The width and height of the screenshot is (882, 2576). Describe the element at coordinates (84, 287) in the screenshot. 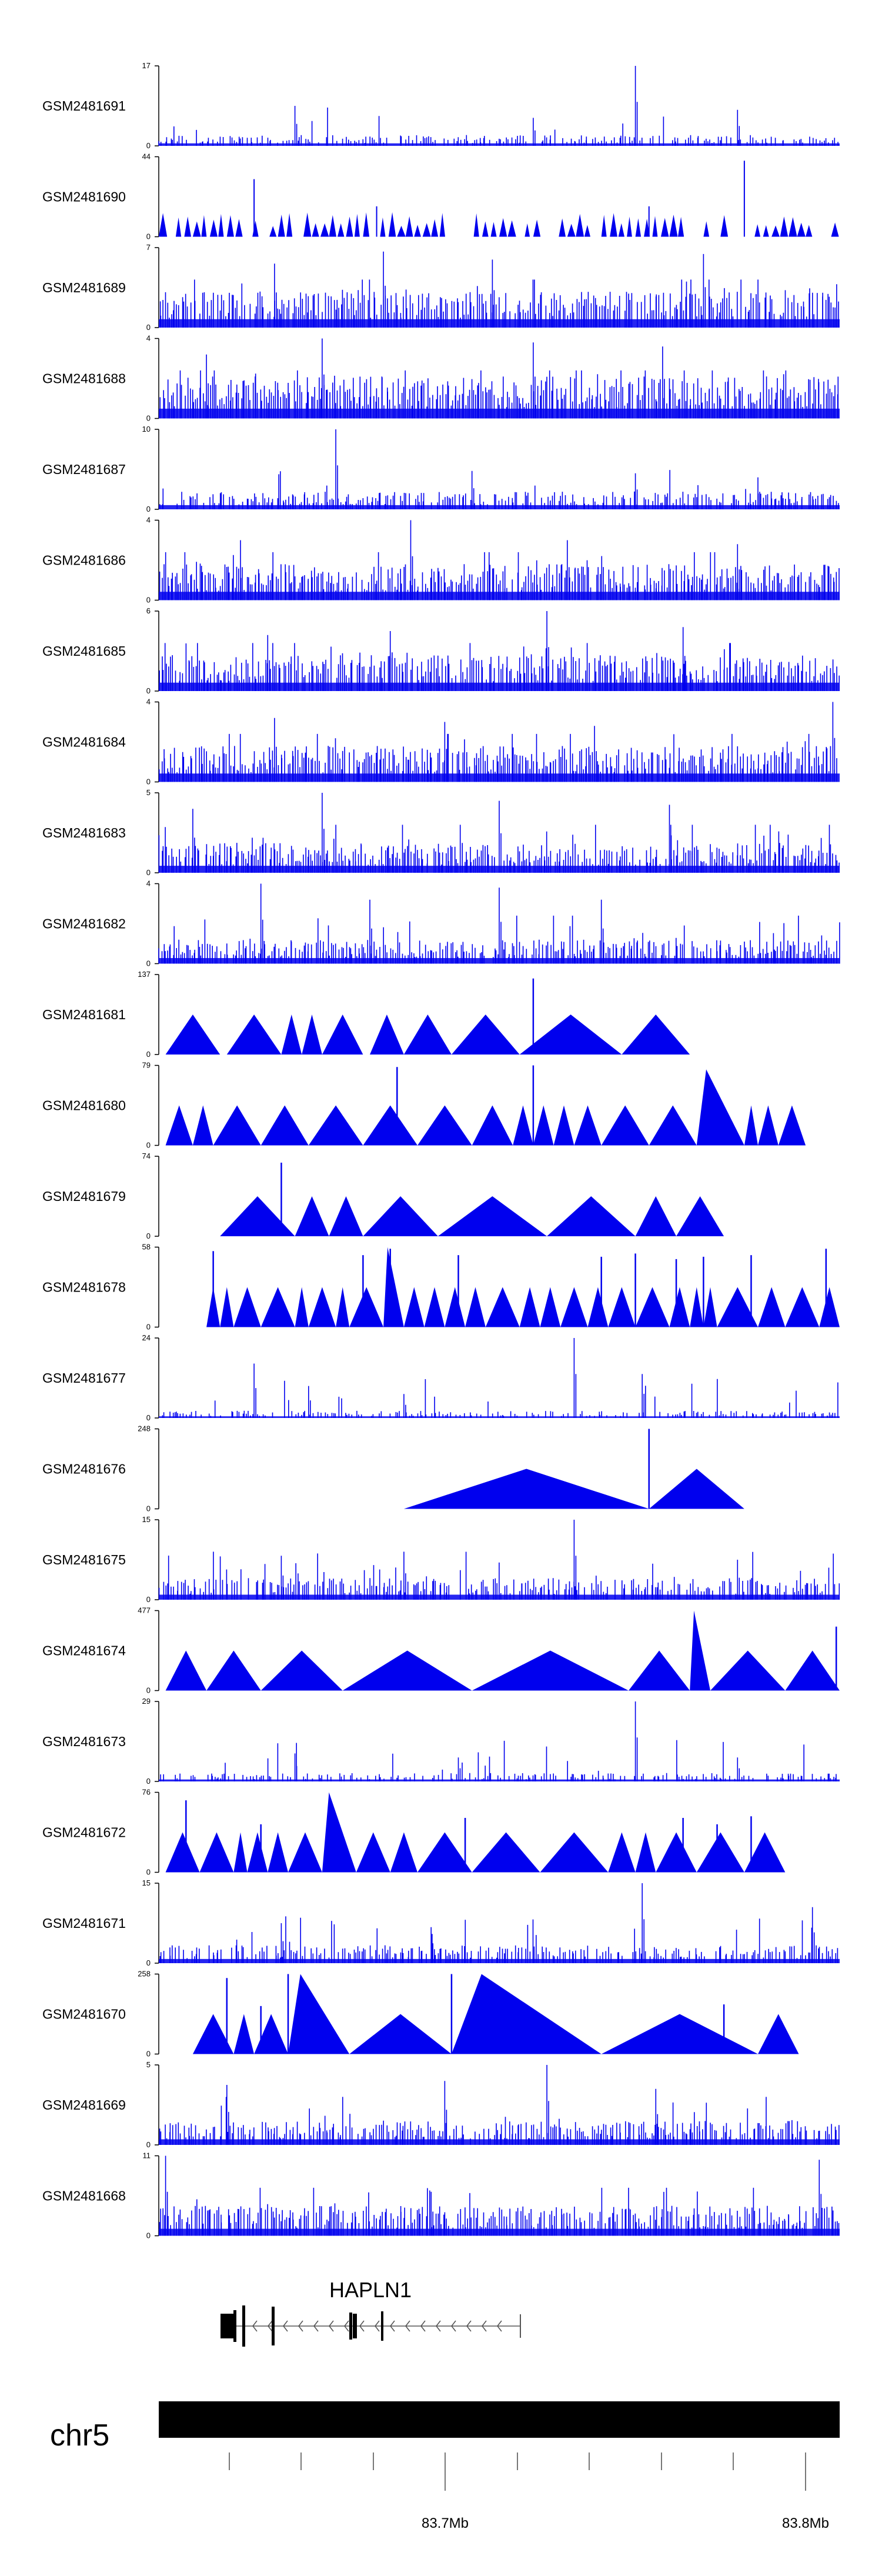

I see `track-label: GSM2481689` at that location.